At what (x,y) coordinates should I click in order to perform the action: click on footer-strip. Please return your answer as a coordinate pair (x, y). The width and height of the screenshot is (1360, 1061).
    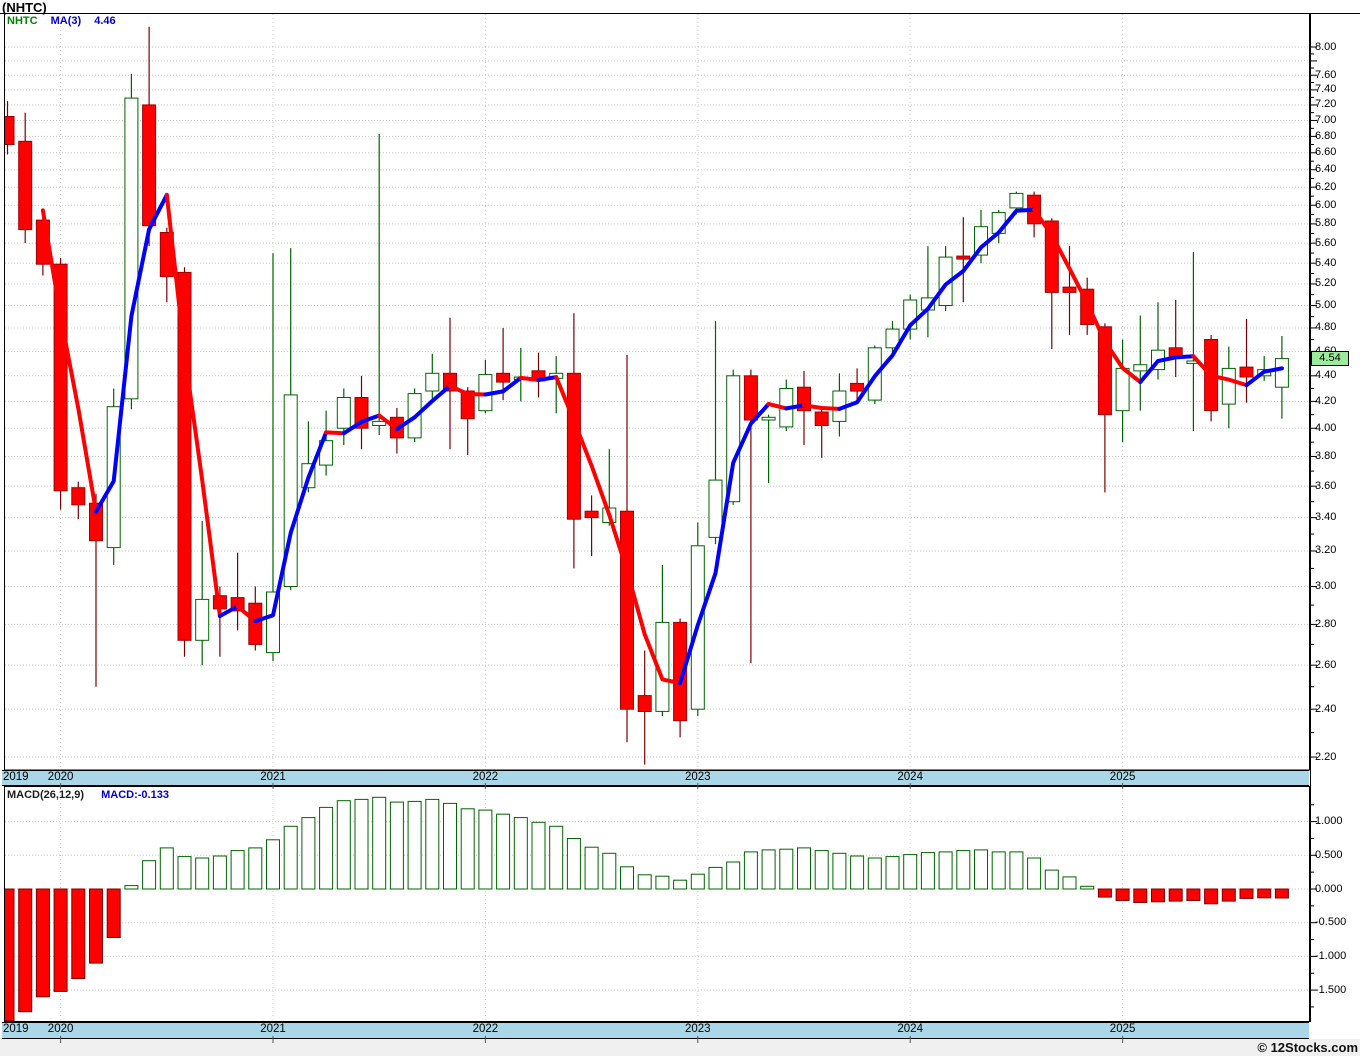
    Looking at the image, I should click on (680, 1047).